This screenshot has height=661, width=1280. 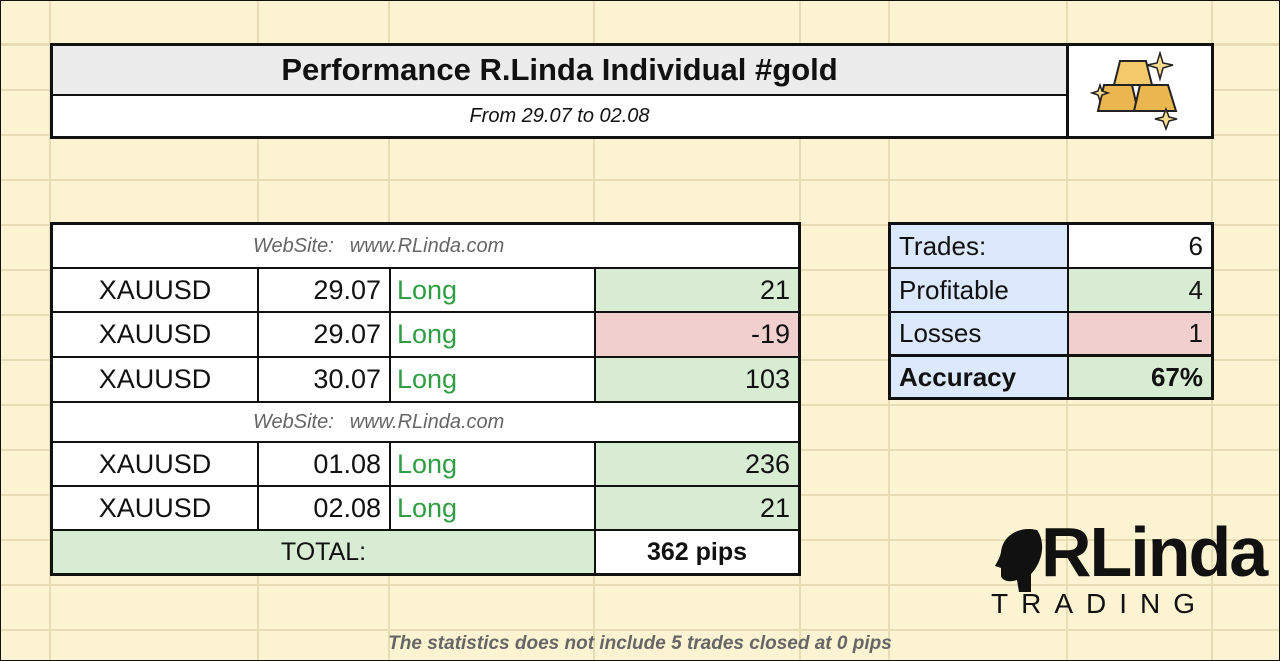 I want to click on trades-label: Trades:, so click(x=980, y=246).